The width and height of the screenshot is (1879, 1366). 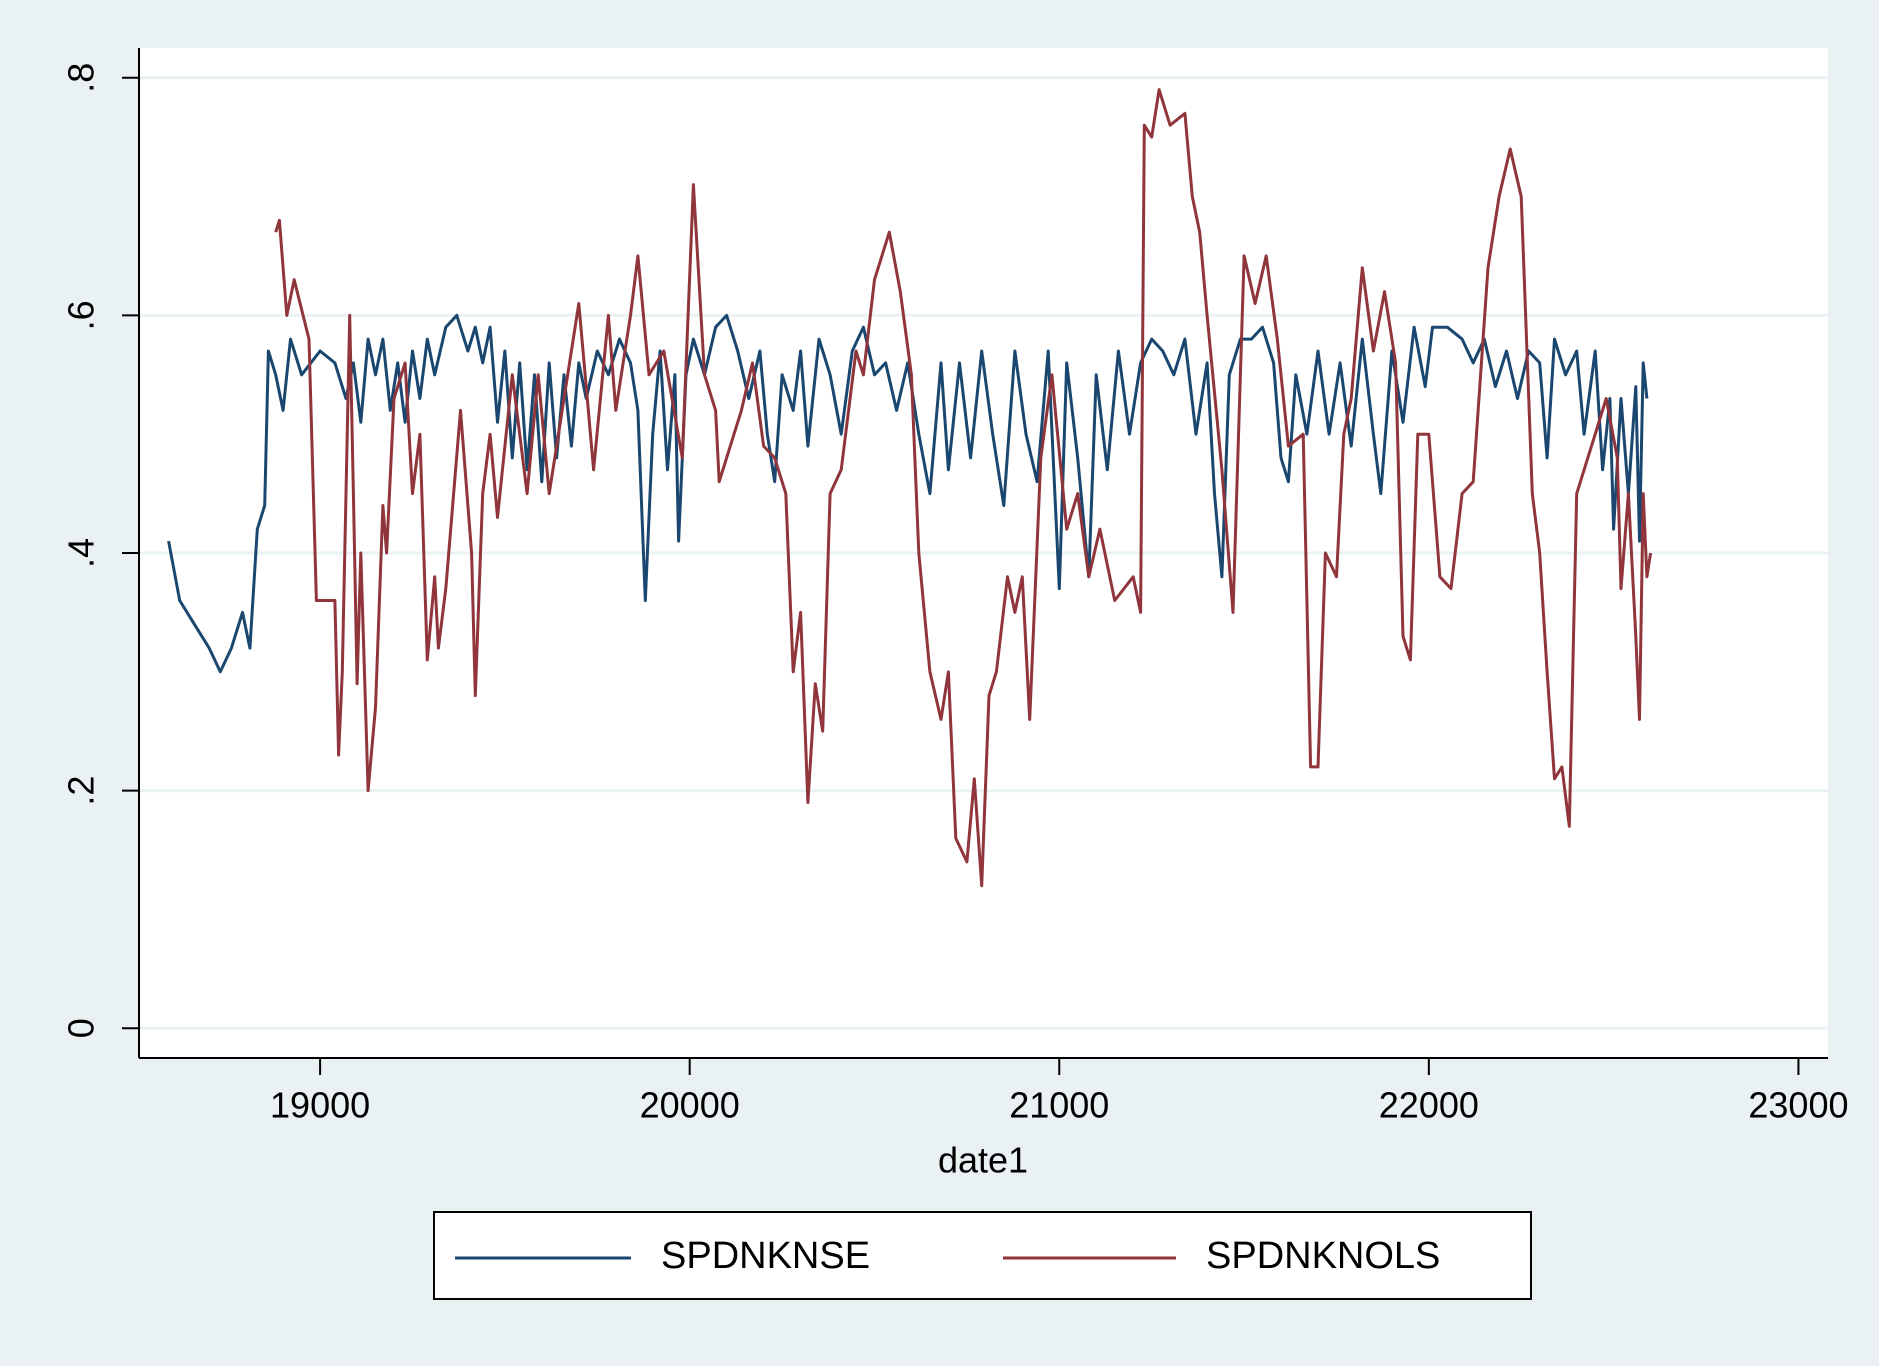 What do you see at coordinates (1429, 1105) in the screenshot?
I see `x-tick-label: 22000` at bounding box center [1429, 1105].